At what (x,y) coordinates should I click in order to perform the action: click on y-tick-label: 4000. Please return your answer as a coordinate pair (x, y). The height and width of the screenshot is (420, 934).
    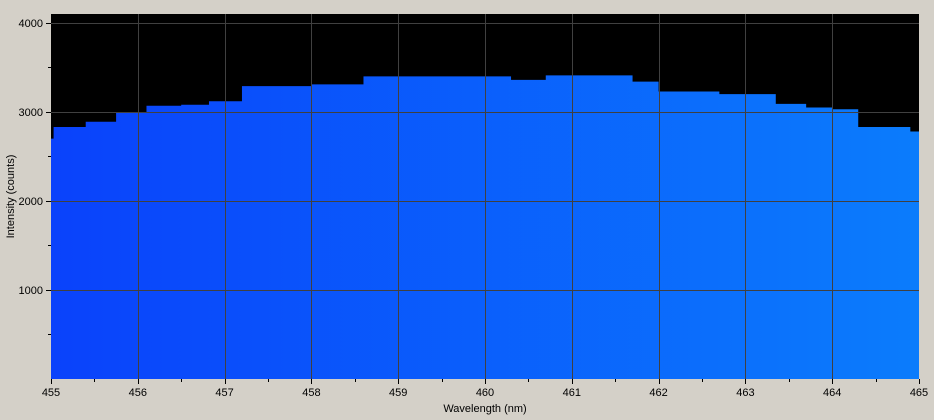
    Looking at the image, I should click on (31, 24).